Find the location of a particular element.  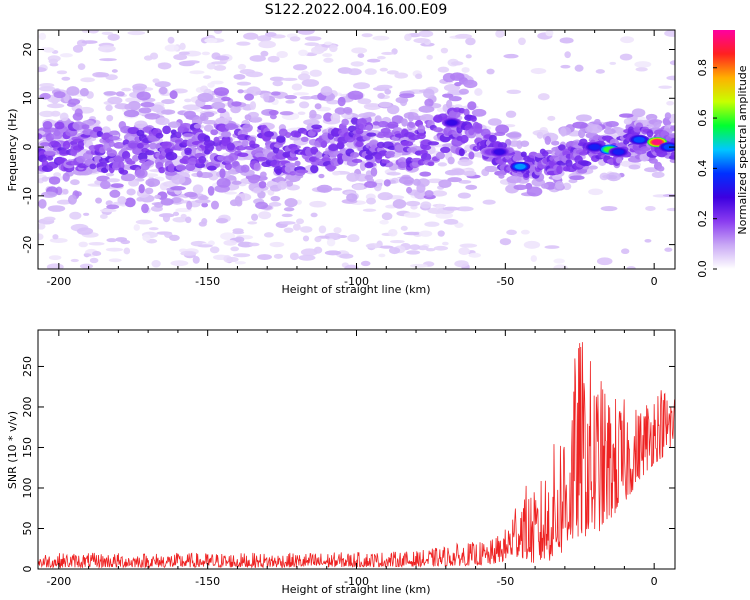

snr-x-tick-label: -100 is located at coordinates (356, 581).